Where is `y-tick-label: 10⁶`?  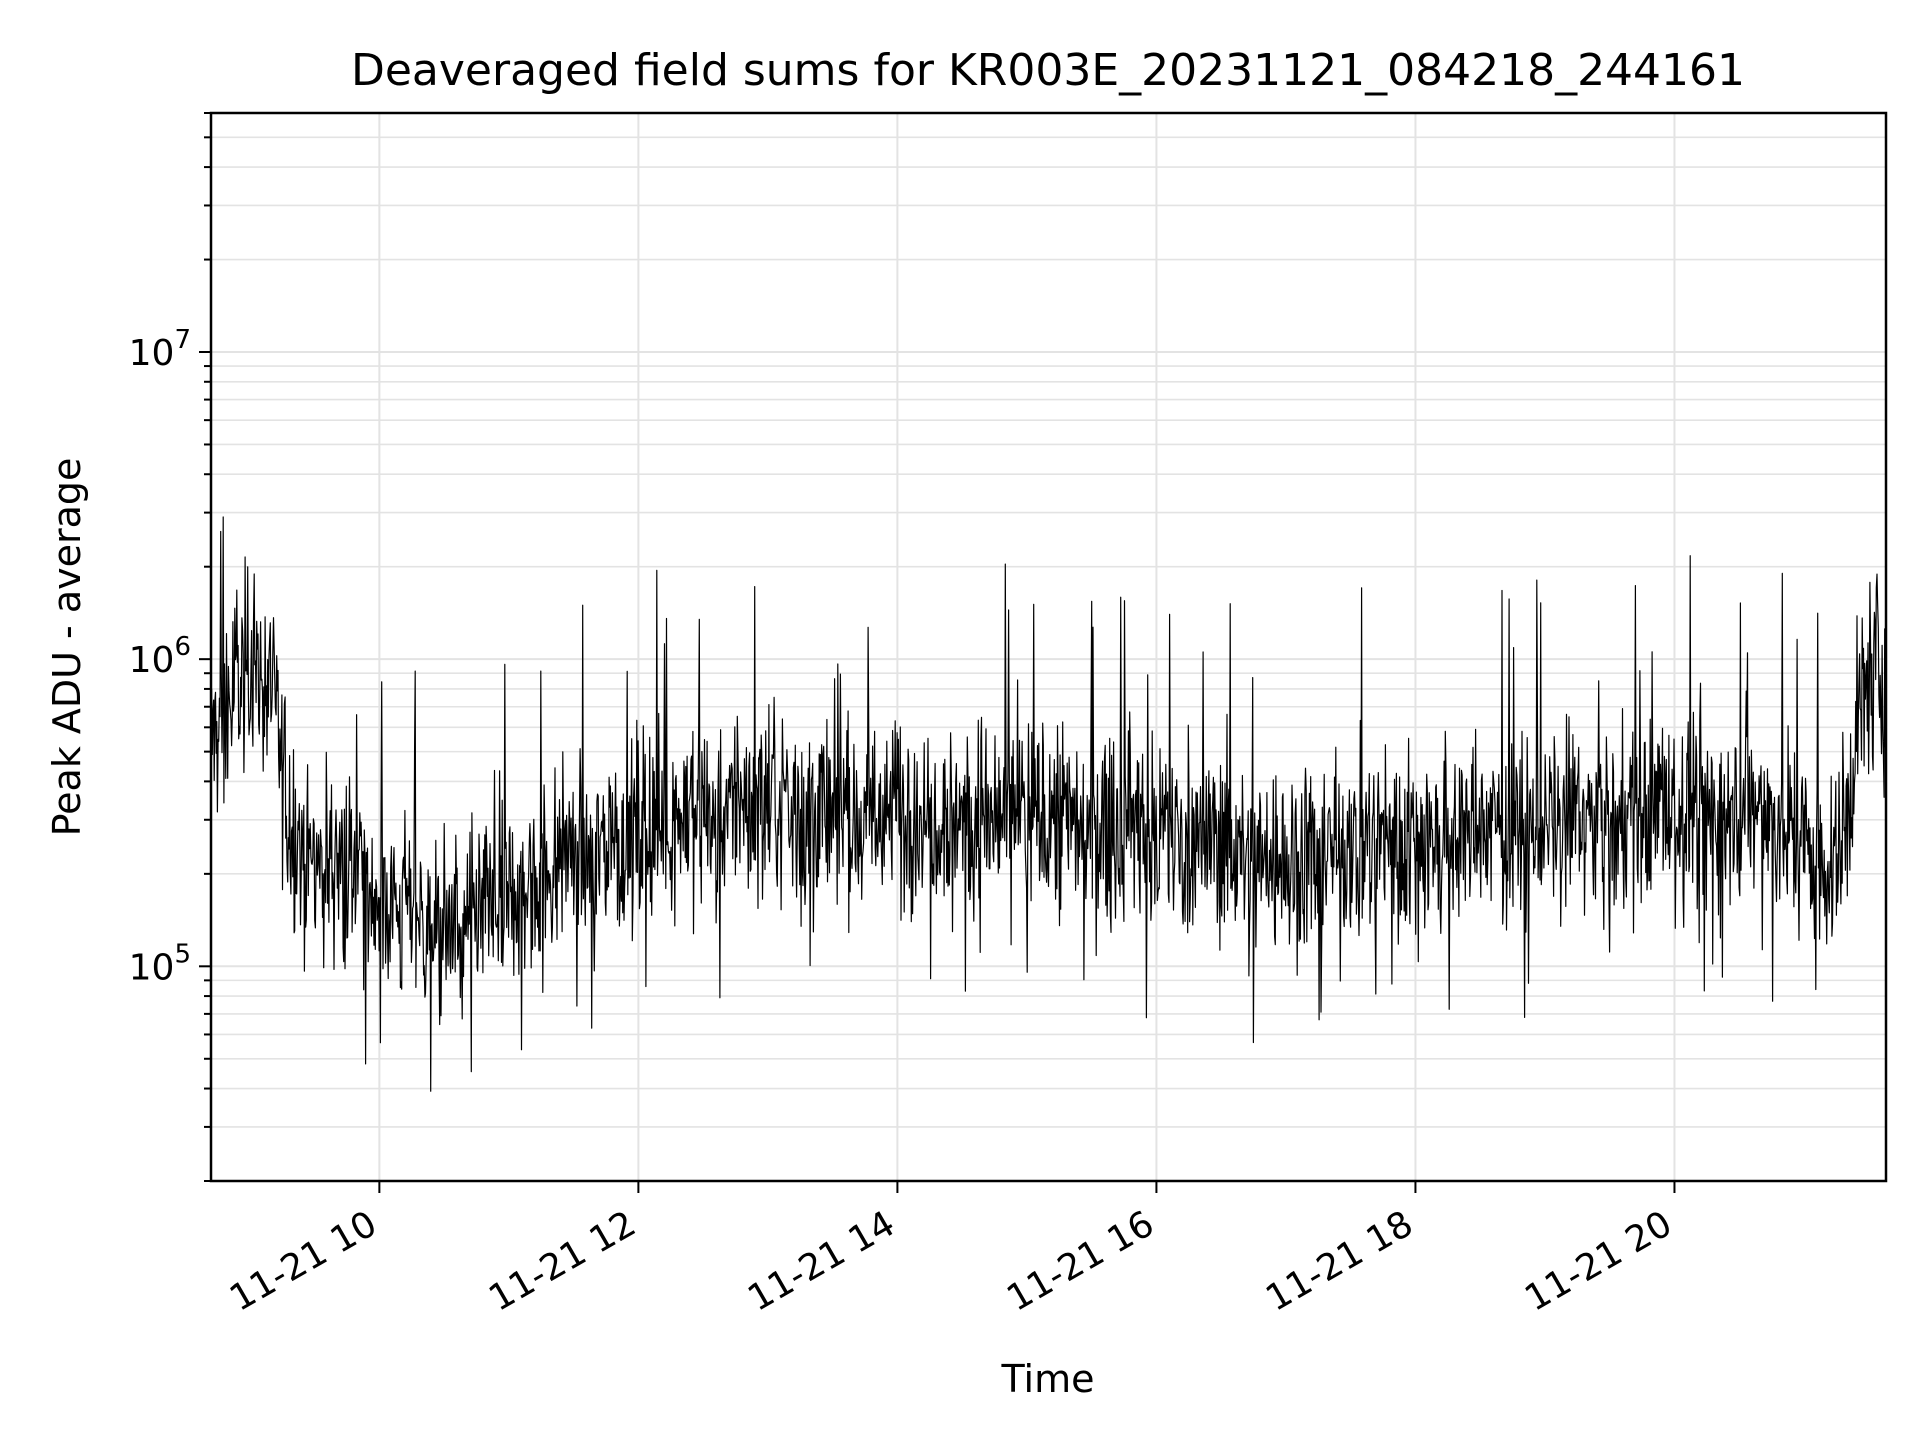 y-tick-label: 10⁶ is located at coordinates (160, 656).